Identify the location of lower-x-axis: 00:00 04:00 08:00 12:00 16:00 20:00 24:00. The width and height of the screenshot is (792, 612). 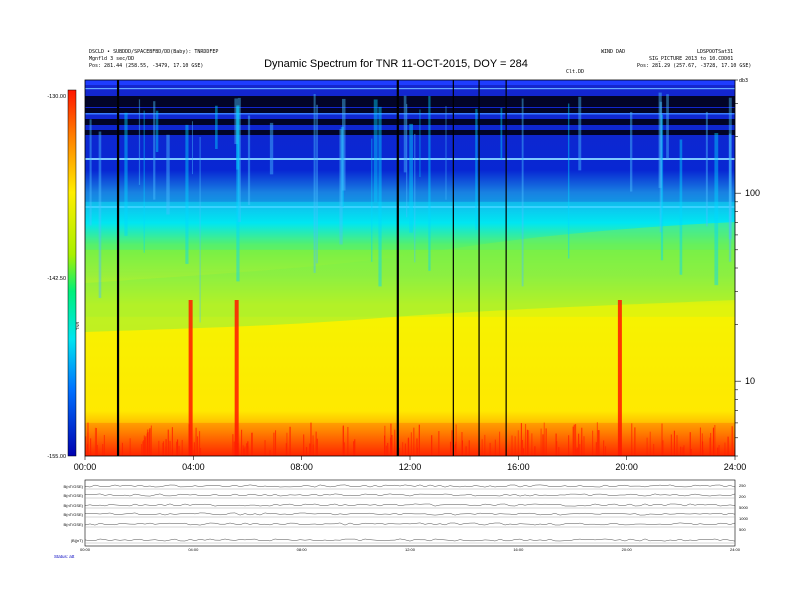
(410, 549).